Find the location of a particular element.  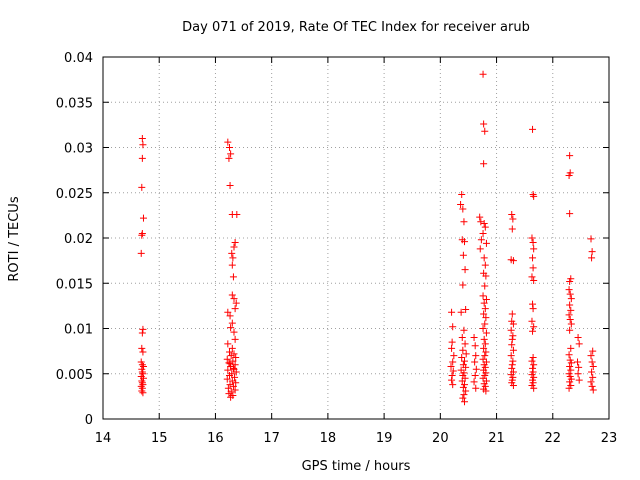

x-axis-label: GPS time / hours is located at coordinates (356, 466).